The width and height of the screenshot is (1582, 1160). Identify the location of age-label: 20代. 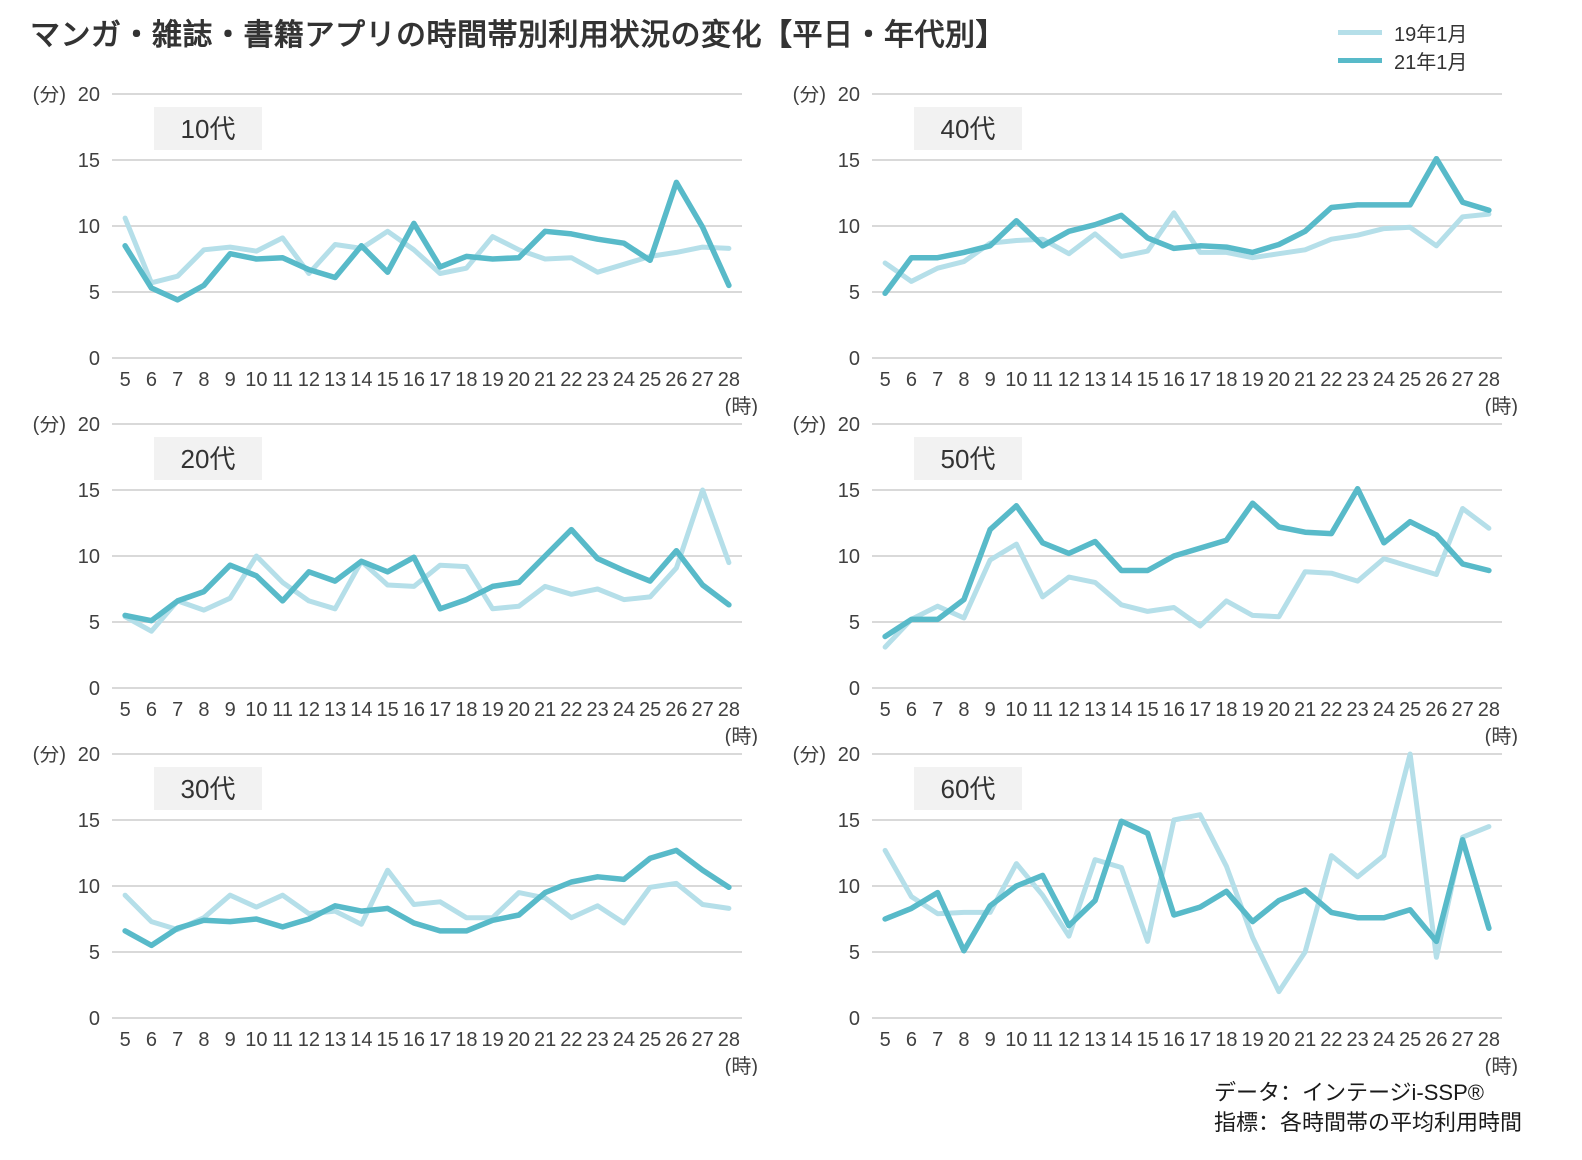
(208, 459).